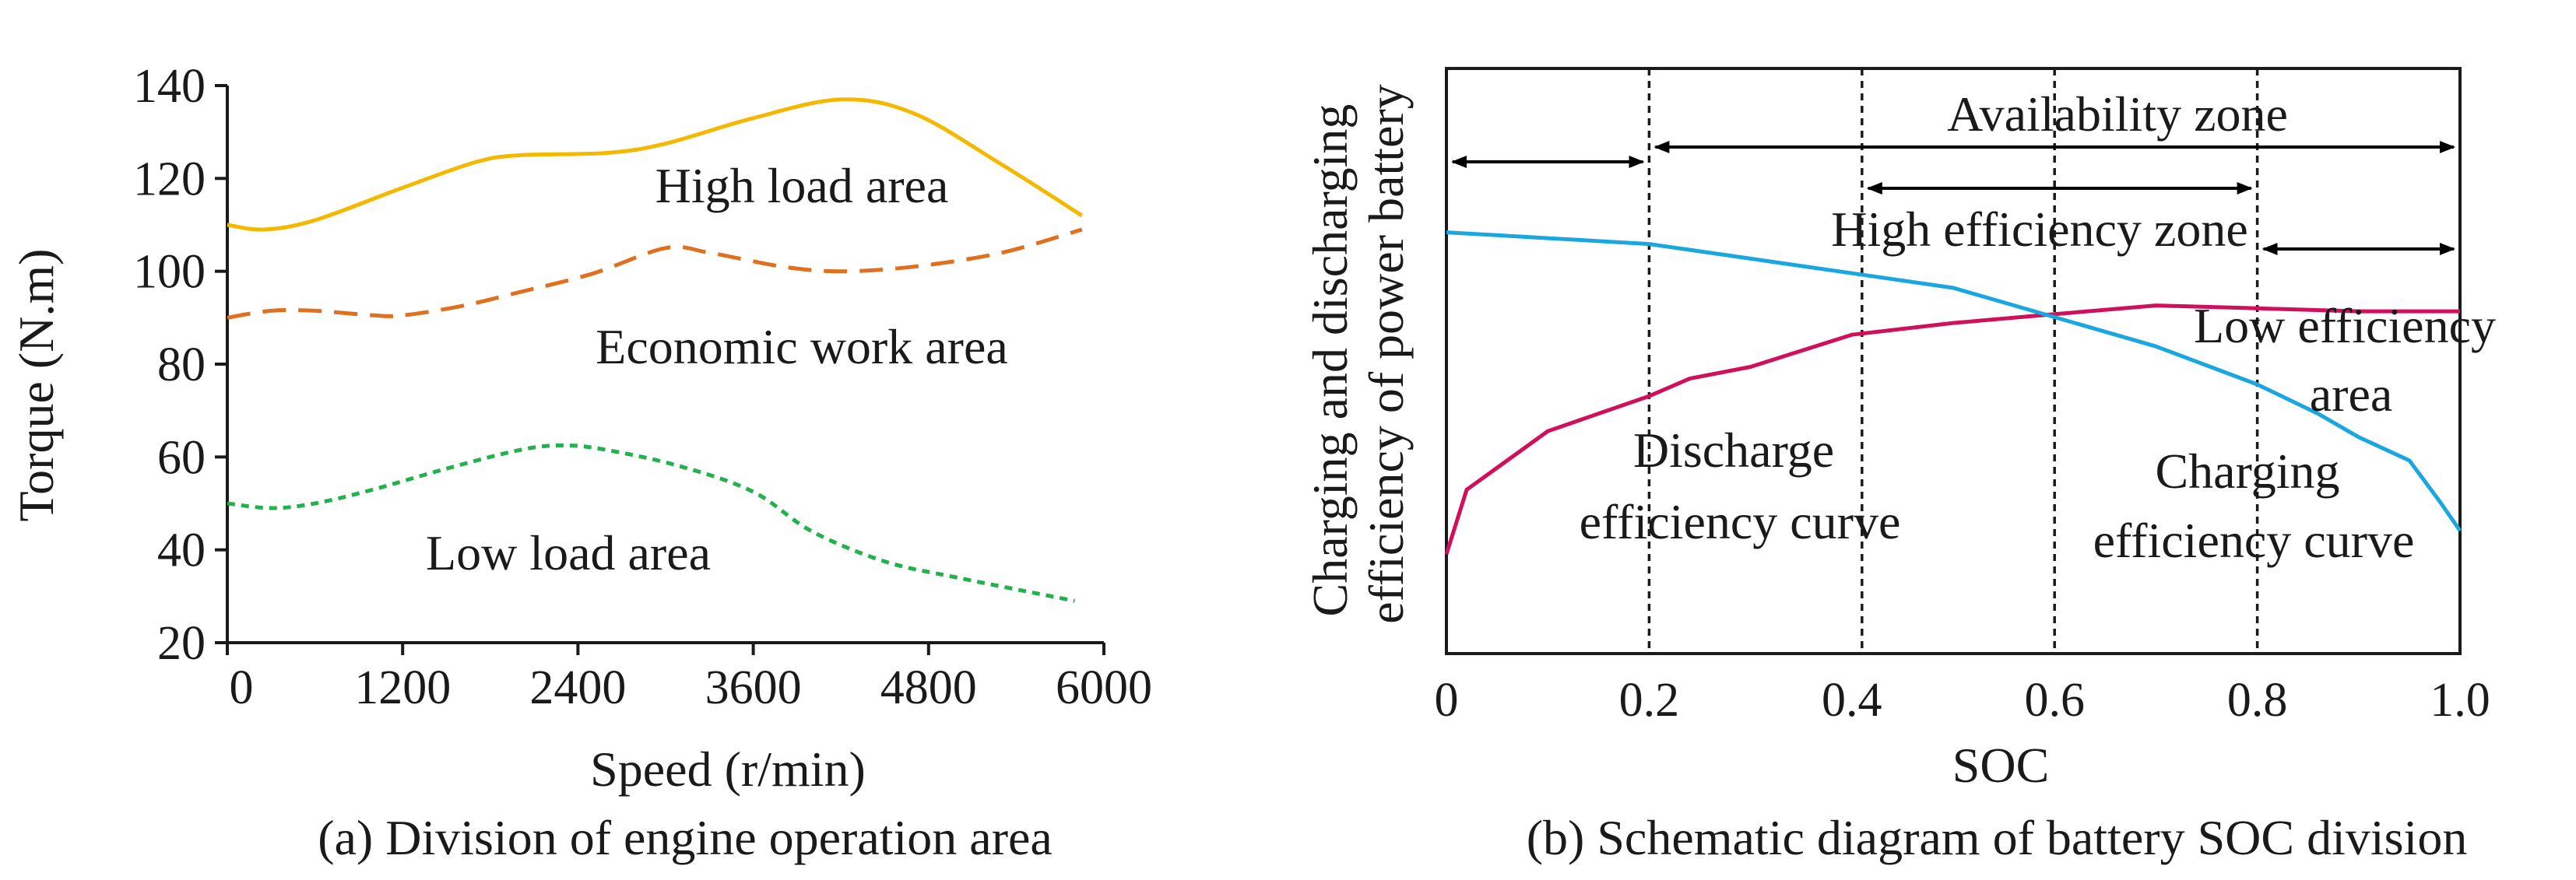 Image resolution: width=2576 pixels, height=880 pixels. Describe the element at coordinates (929, 687) in the screenshot. I see `chart-a-xtick-label: 4800` at that location.